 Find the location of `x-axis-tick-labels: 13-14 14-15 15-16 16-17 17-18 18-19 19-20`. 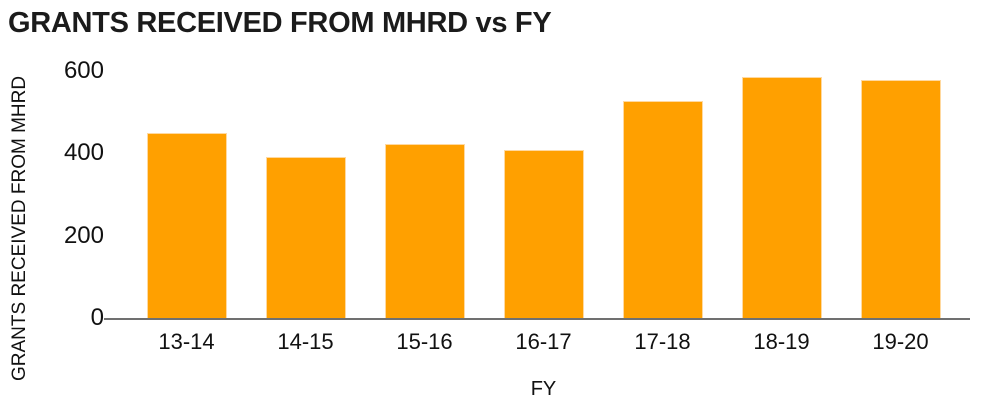

x-axis-tick-labels: 13-14 14-15 15-16 16-17 17-18 18-19 19-20 is located at coordinates (543, 342).